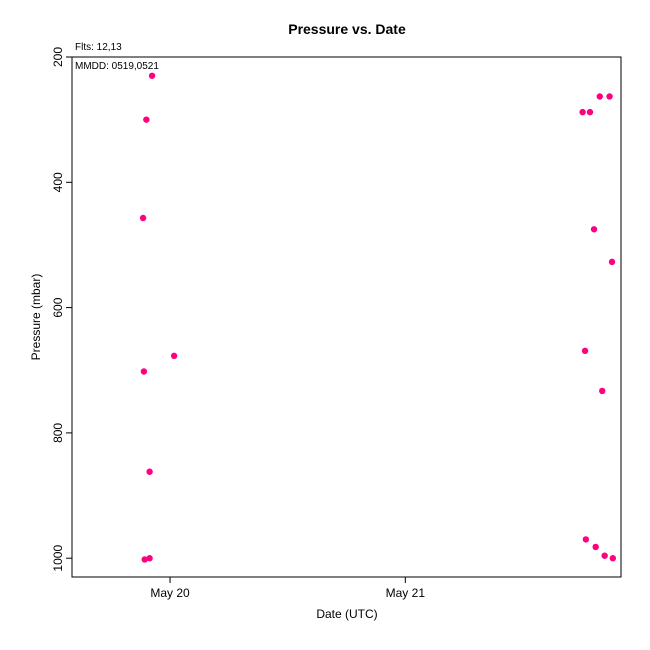 Image resolution: width=650 pixels, height=650 pixels. I want to click on flights-annotation: Flts: 12,13, so click(98, 47).